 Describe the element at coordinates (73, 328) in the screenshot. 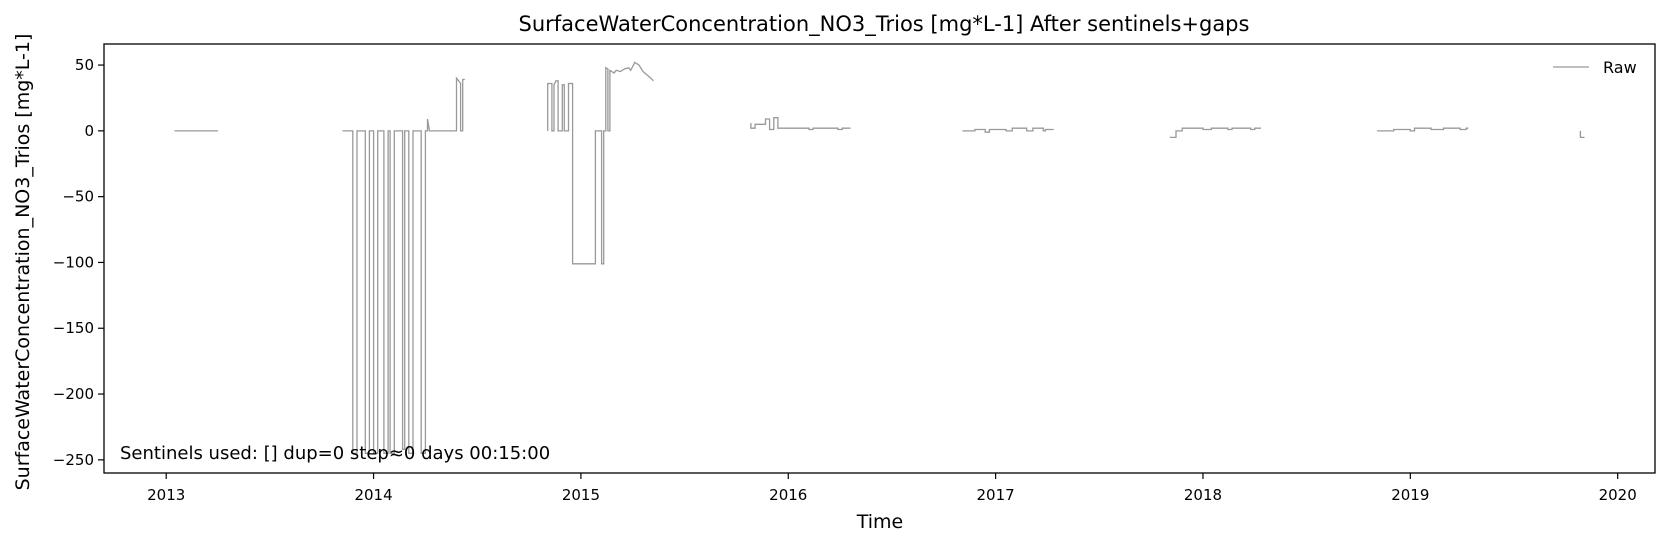

I see `y-tick-label--150: −150` at that location.